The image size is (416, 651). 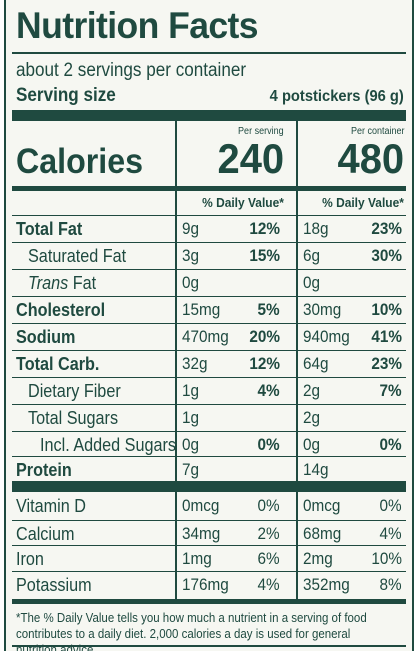 What do you see at coordinates (268, 558) in the screenshot?
I see `serving-daily-value: 6%` at bounding box center [268, 558].